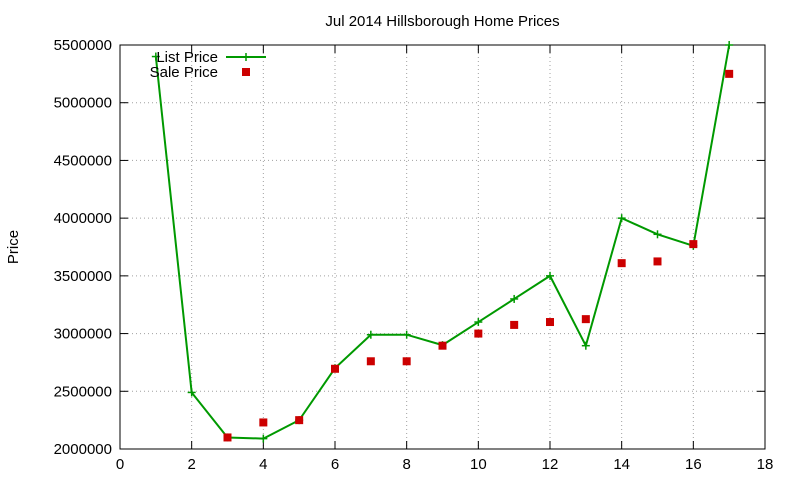 This screenshot has height=480, width=800. What do you see at coordinates (13, 247) in the screenshot?
I see `y-axis-label: Price` at bounding box center [13, 247].